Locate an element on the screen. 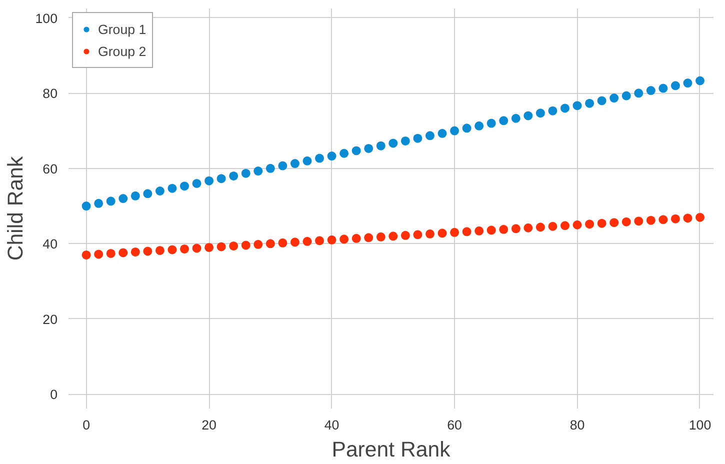  x-axis-title: Parent Rank is located at coordinates (391, 450).